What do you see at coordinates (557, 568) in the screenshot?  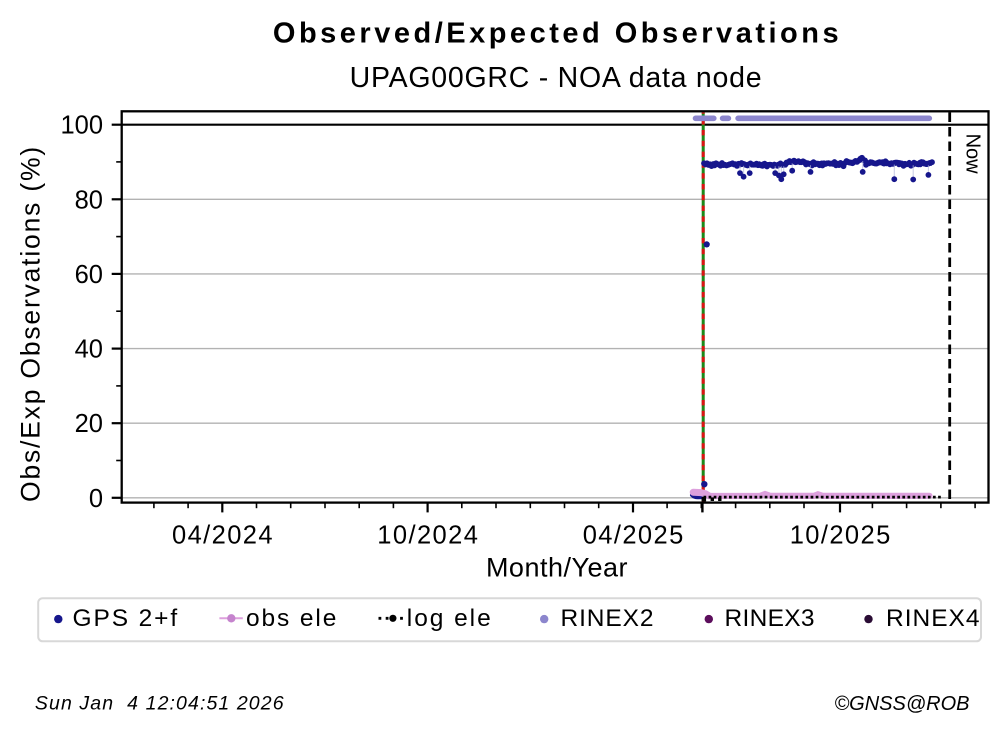 I see `svg-text: Month/Year` at bounding box center [557, 568].